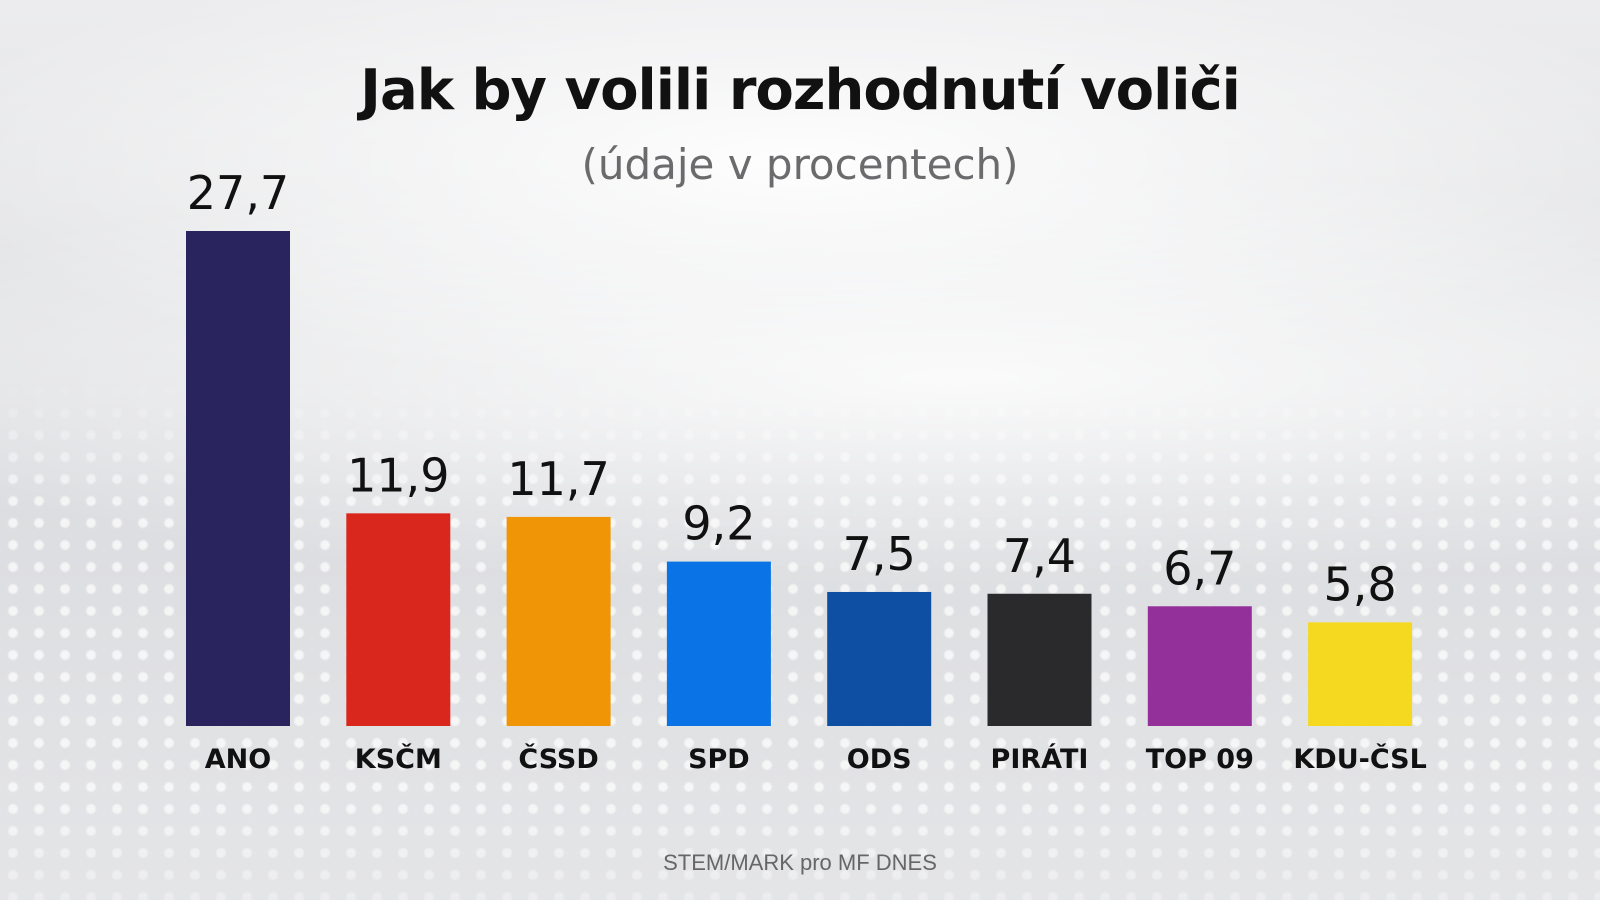  I want to click on bar-spd, so click(718, 643).